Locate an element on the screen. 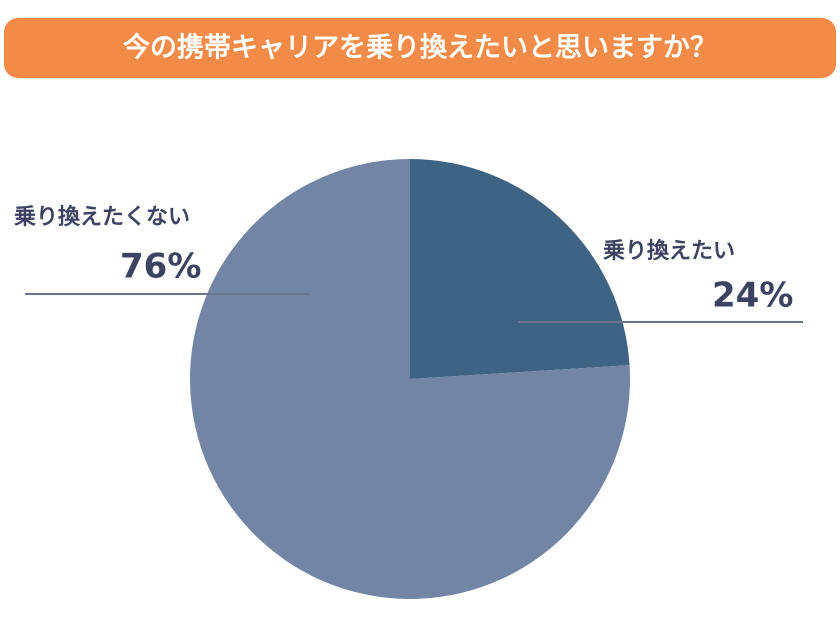 This screenshot has height=630, width=840. chart-title: 今の携帯キャリアを乗り換えたいと思いますか？ is located at coordinates (420, 48).